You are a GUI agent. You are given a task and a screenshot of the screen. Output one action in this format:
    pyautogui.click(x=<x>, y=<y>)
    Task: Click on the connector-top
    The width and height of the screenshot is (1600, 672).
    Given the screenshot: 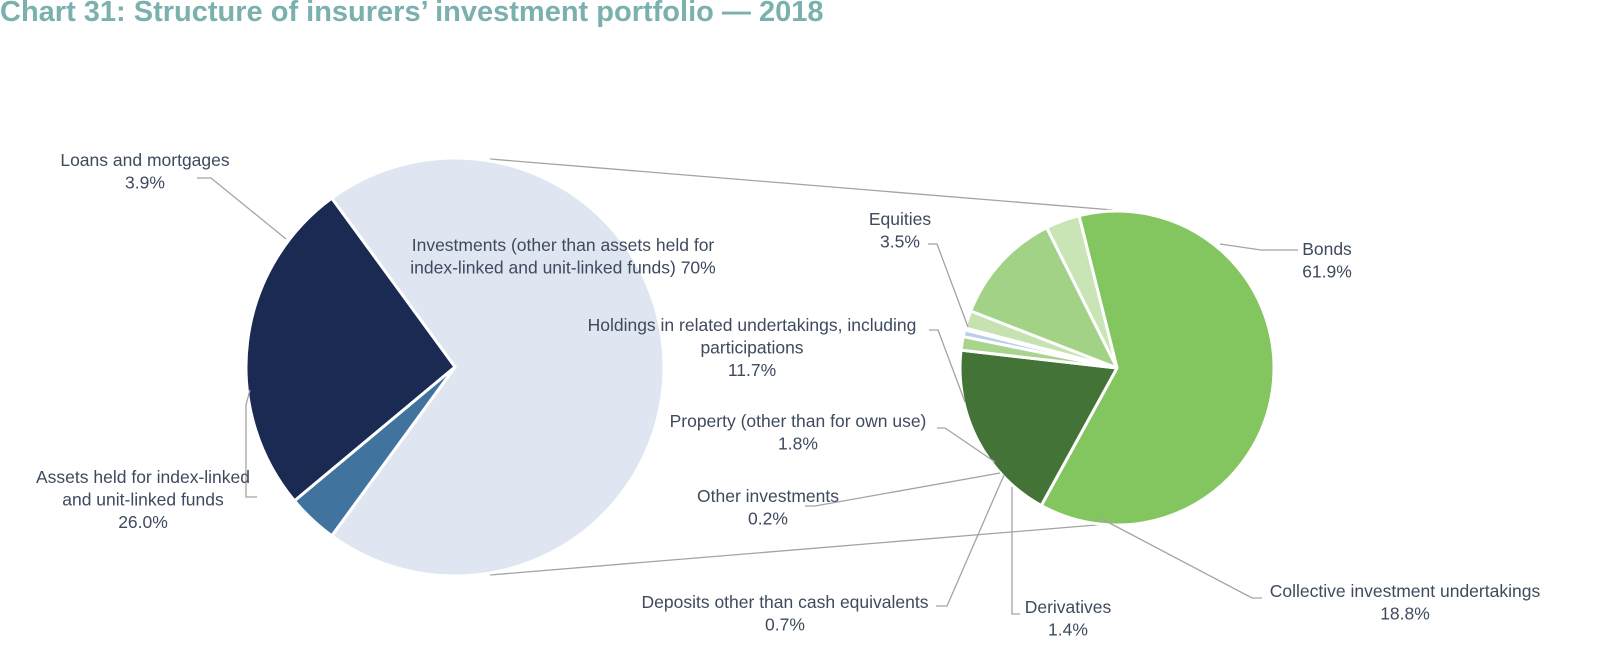 What is the action you would take?
    pyautogui.click(x=801, y=184)
    